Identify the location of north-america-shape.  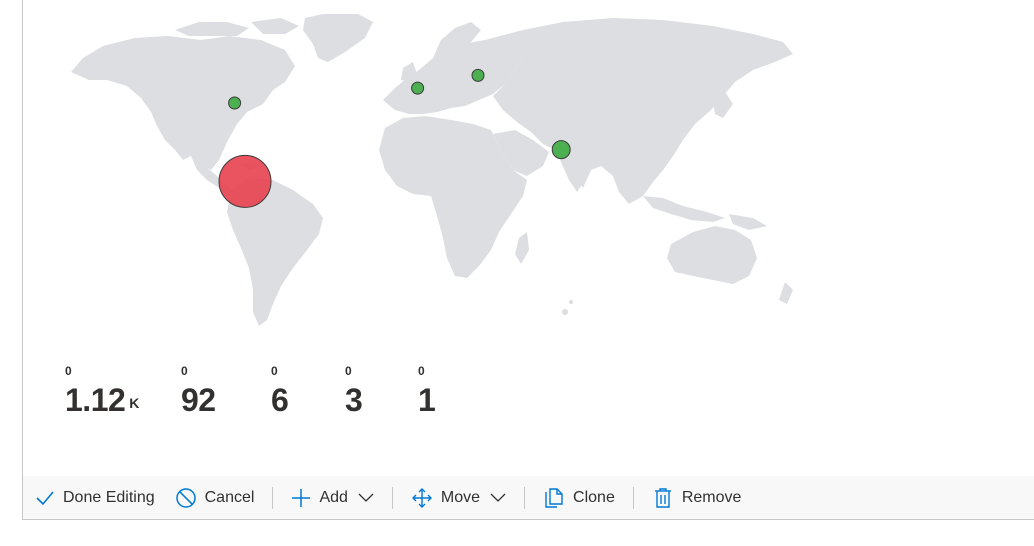
(183, 103).